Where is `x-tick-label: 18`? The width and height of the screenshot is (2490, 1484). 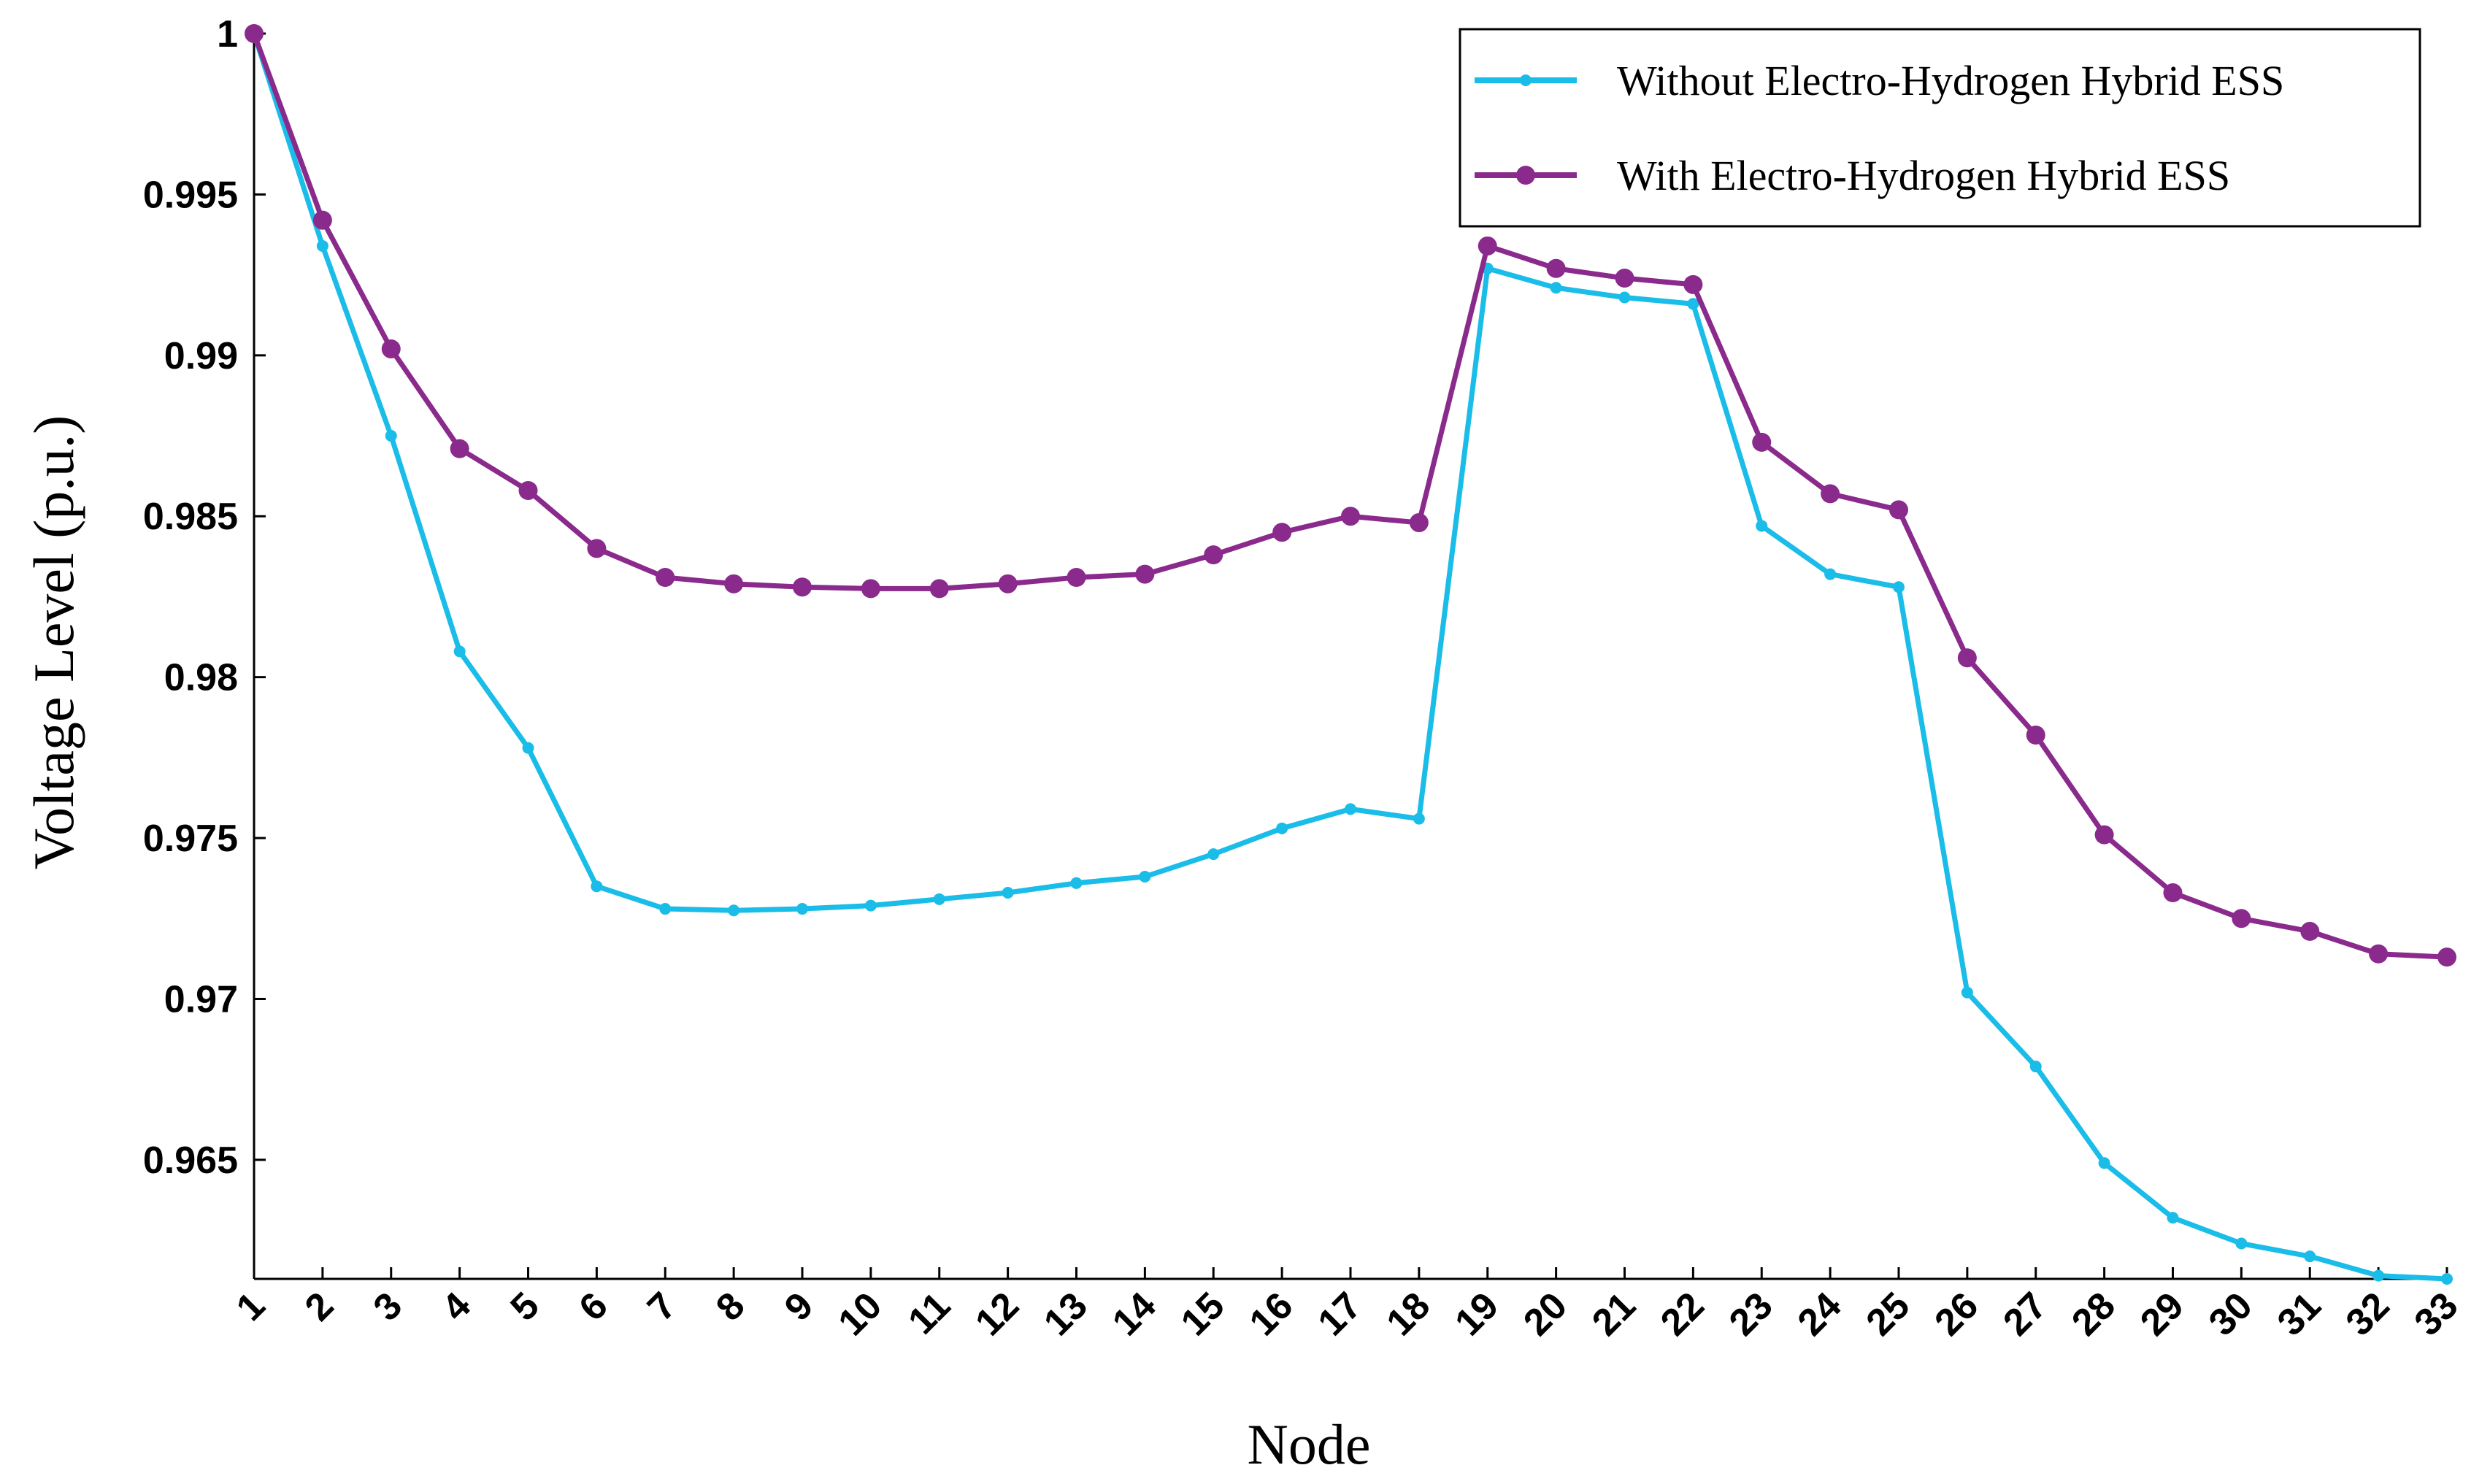
x-tick-label: 18 is located at coordinates (1408, 1314).